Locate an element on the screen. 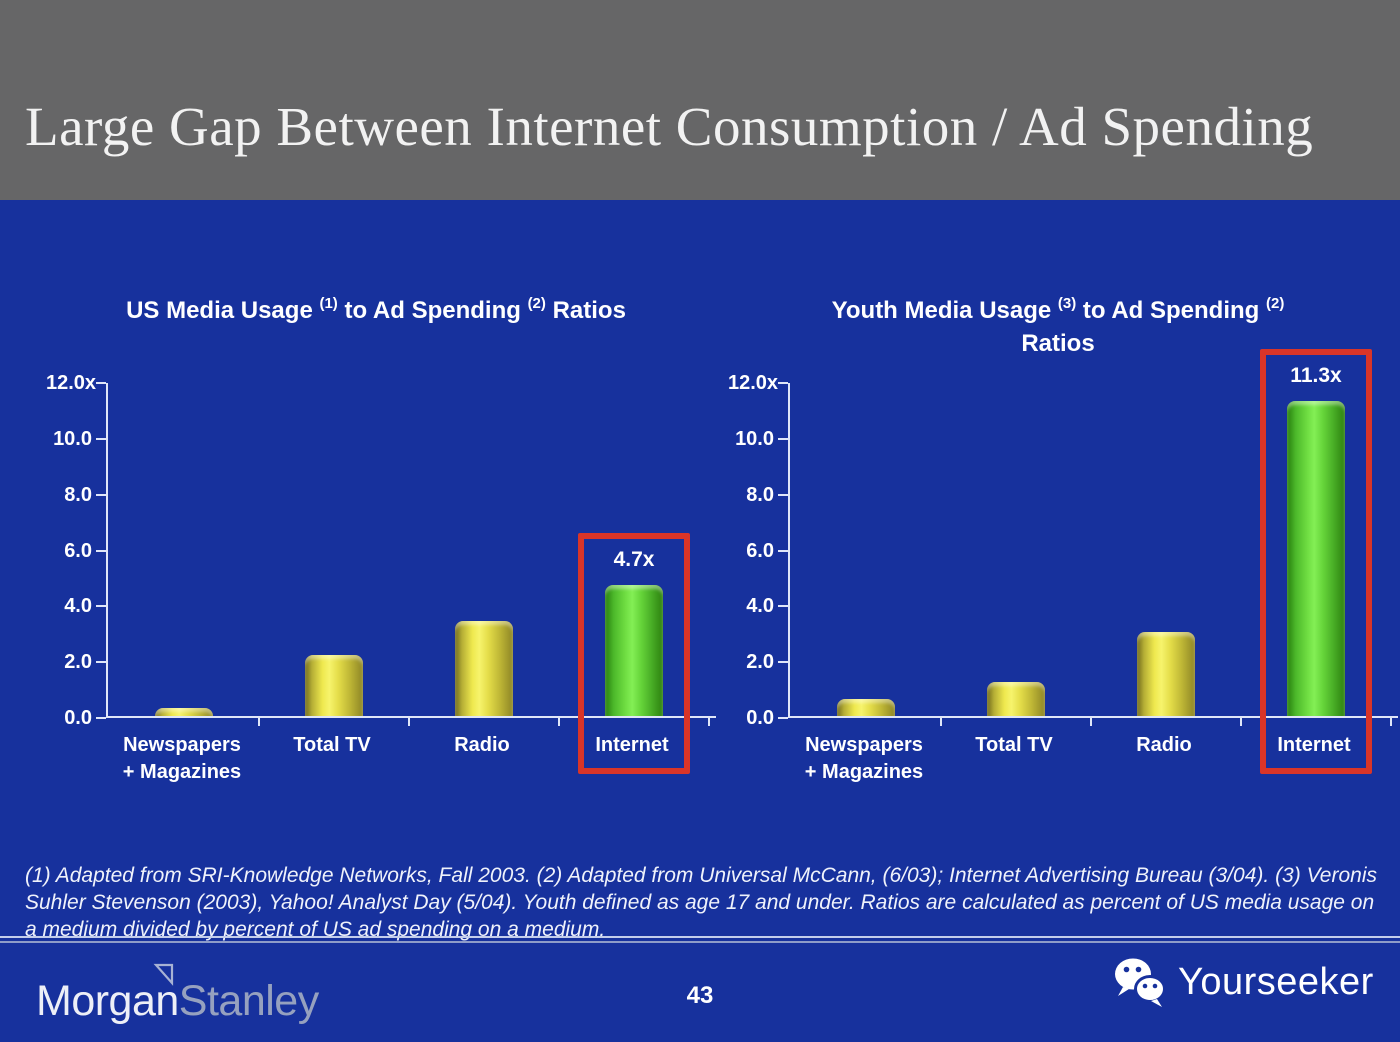  highlight-value-label: 4.7x is located at coordinates (634, 559).